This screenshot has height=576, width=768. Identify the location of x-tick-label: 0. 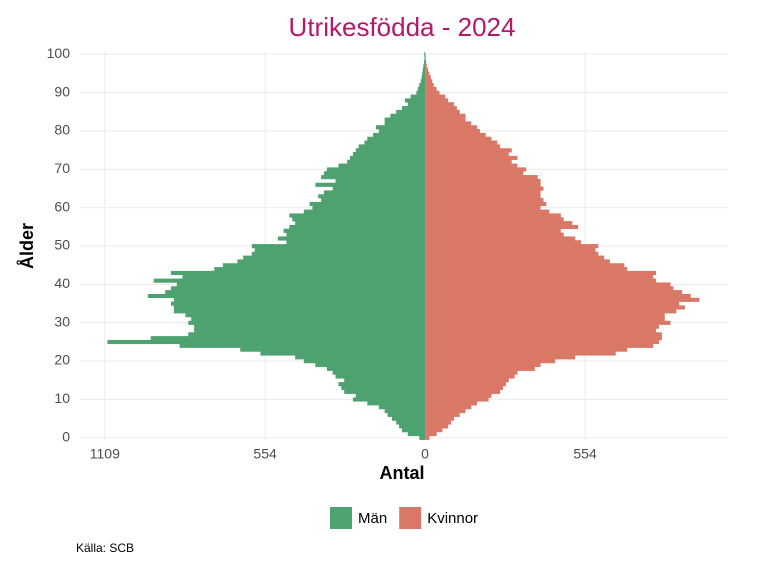
(425, 454).